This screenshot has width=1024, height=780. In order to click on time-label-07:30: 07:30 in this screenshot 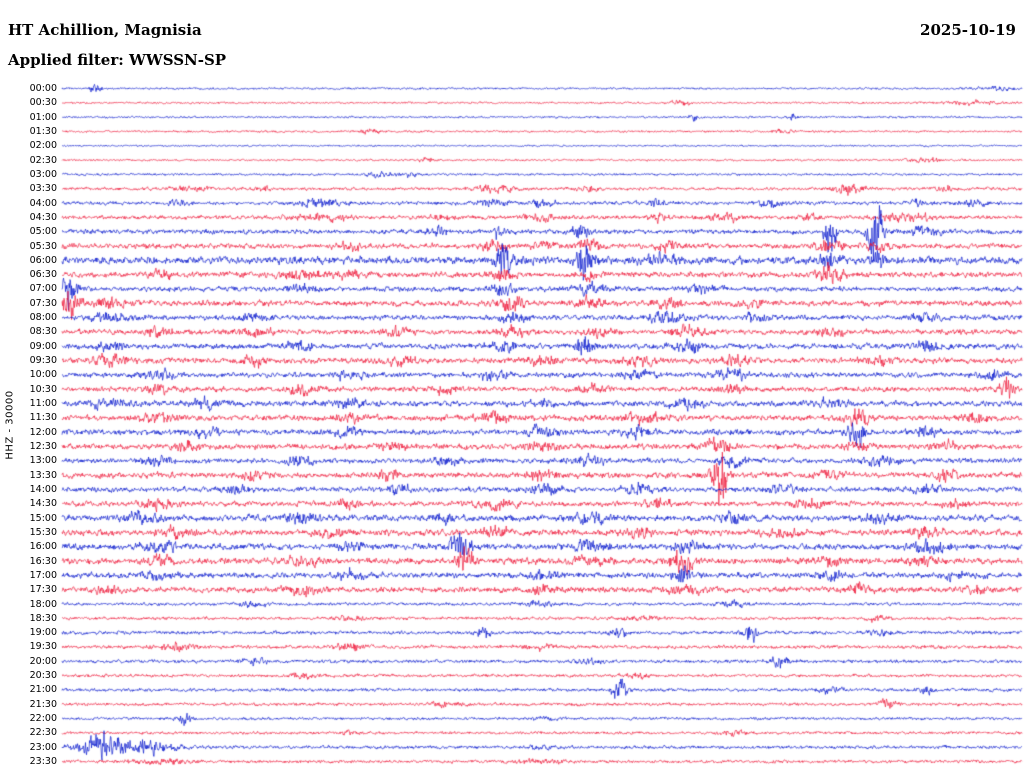, I will do `click(43, 303)`.